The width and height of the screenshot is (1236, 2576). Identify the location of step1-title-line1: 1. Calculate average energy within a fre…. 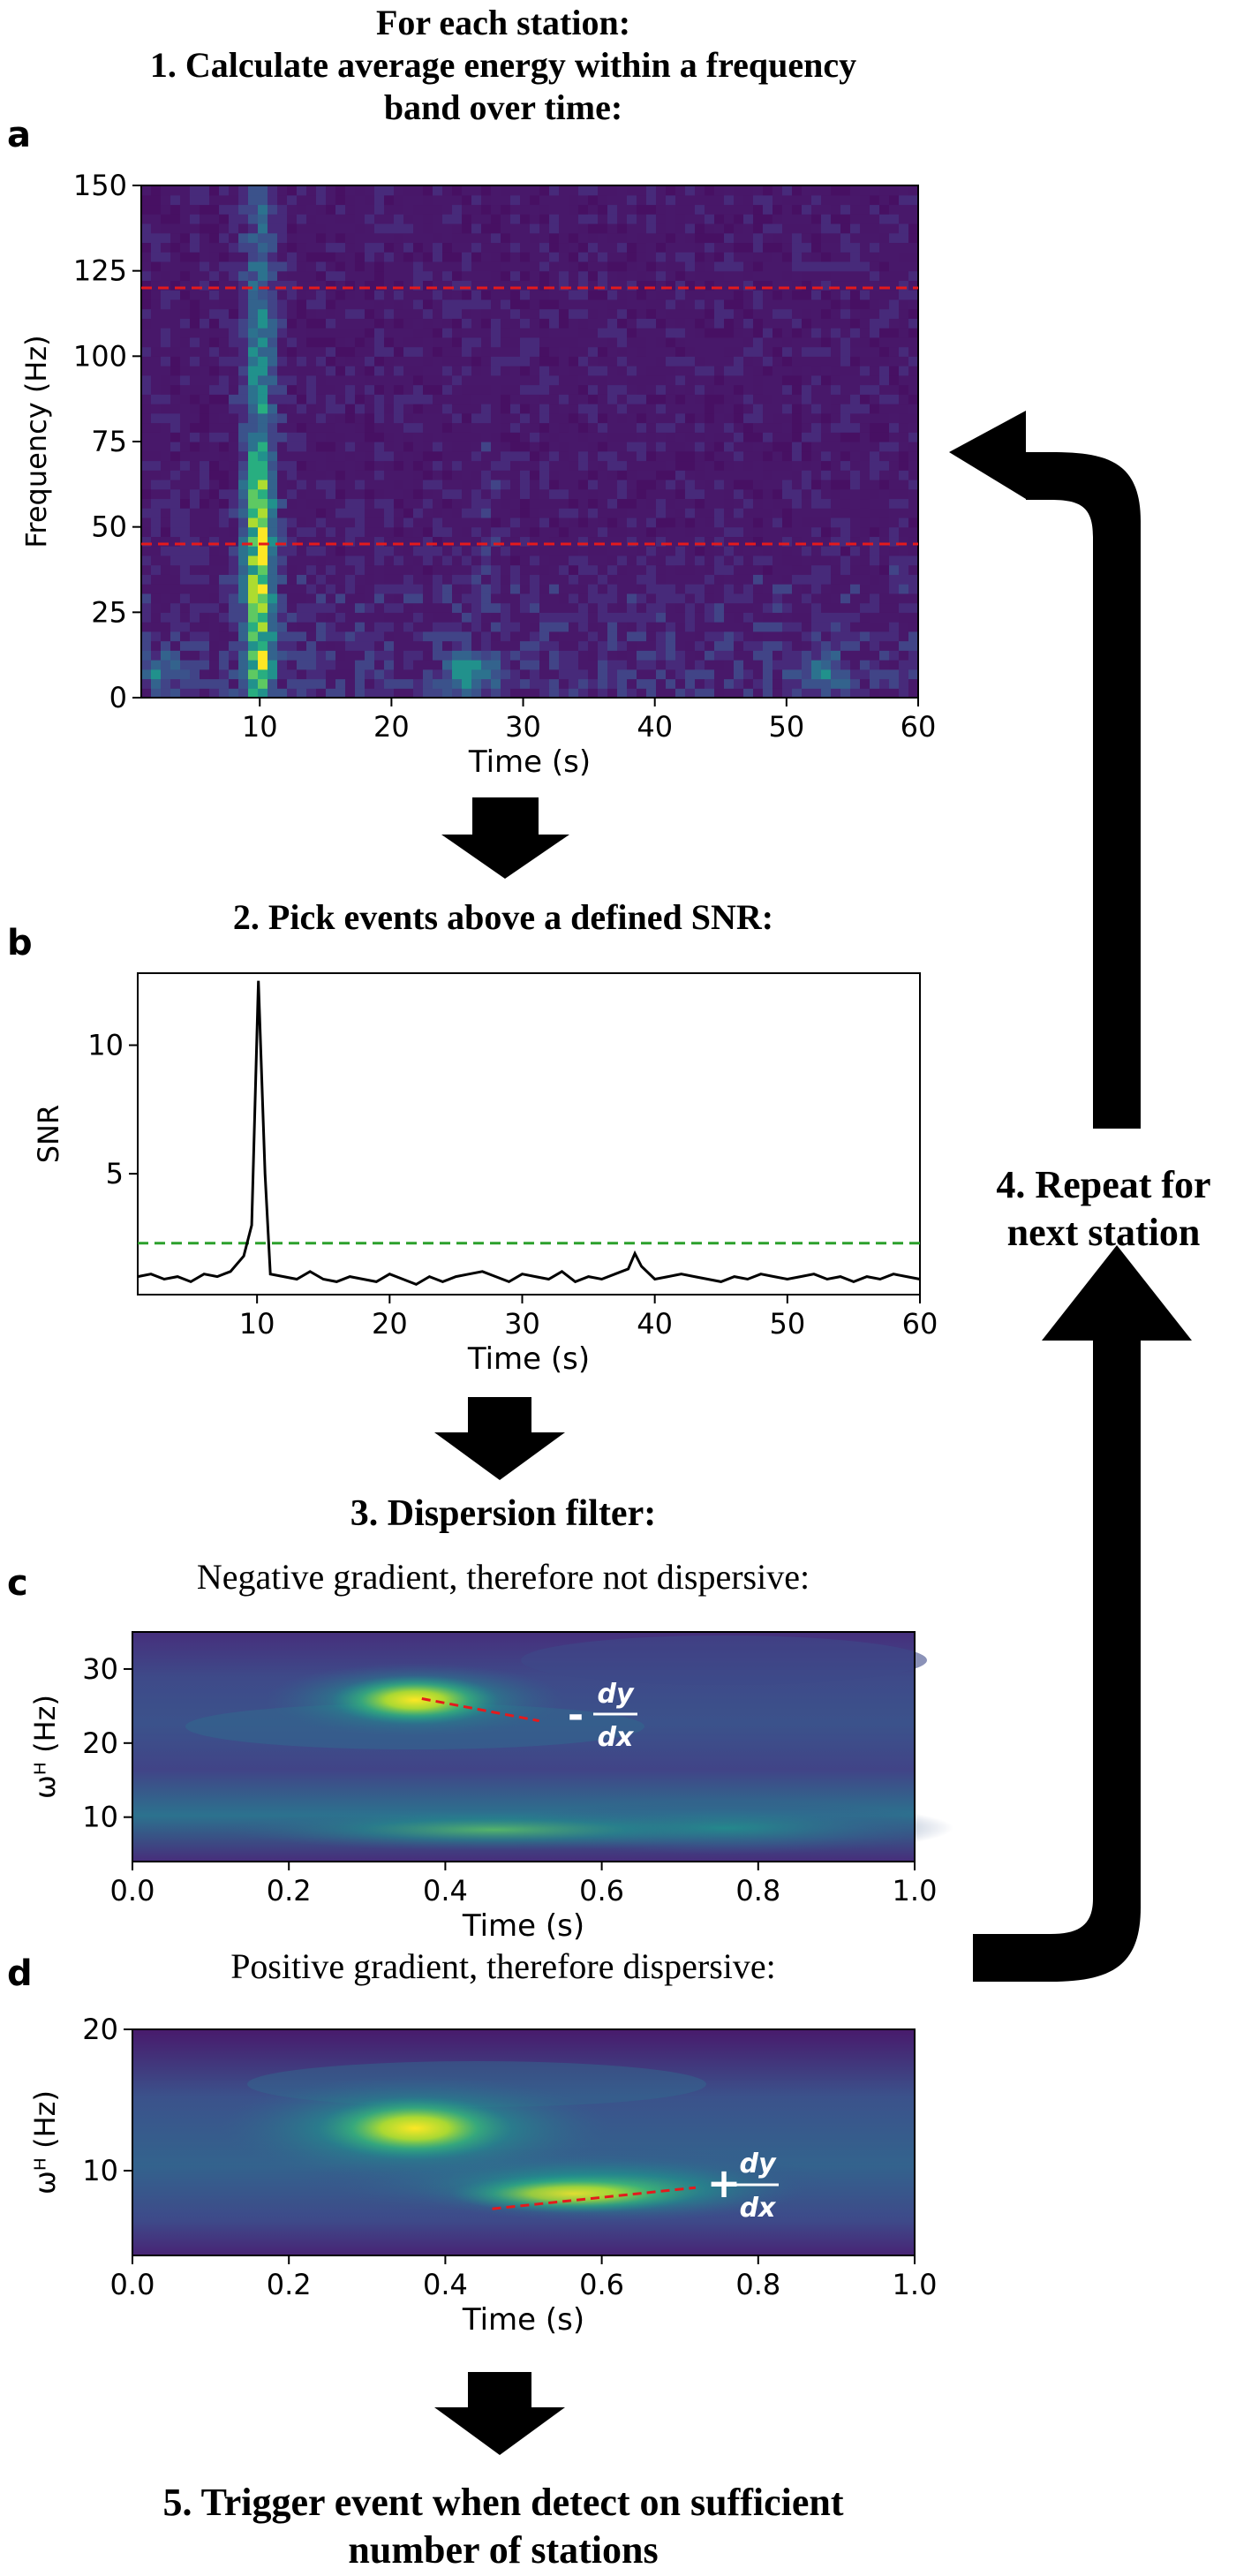
(503, 65).